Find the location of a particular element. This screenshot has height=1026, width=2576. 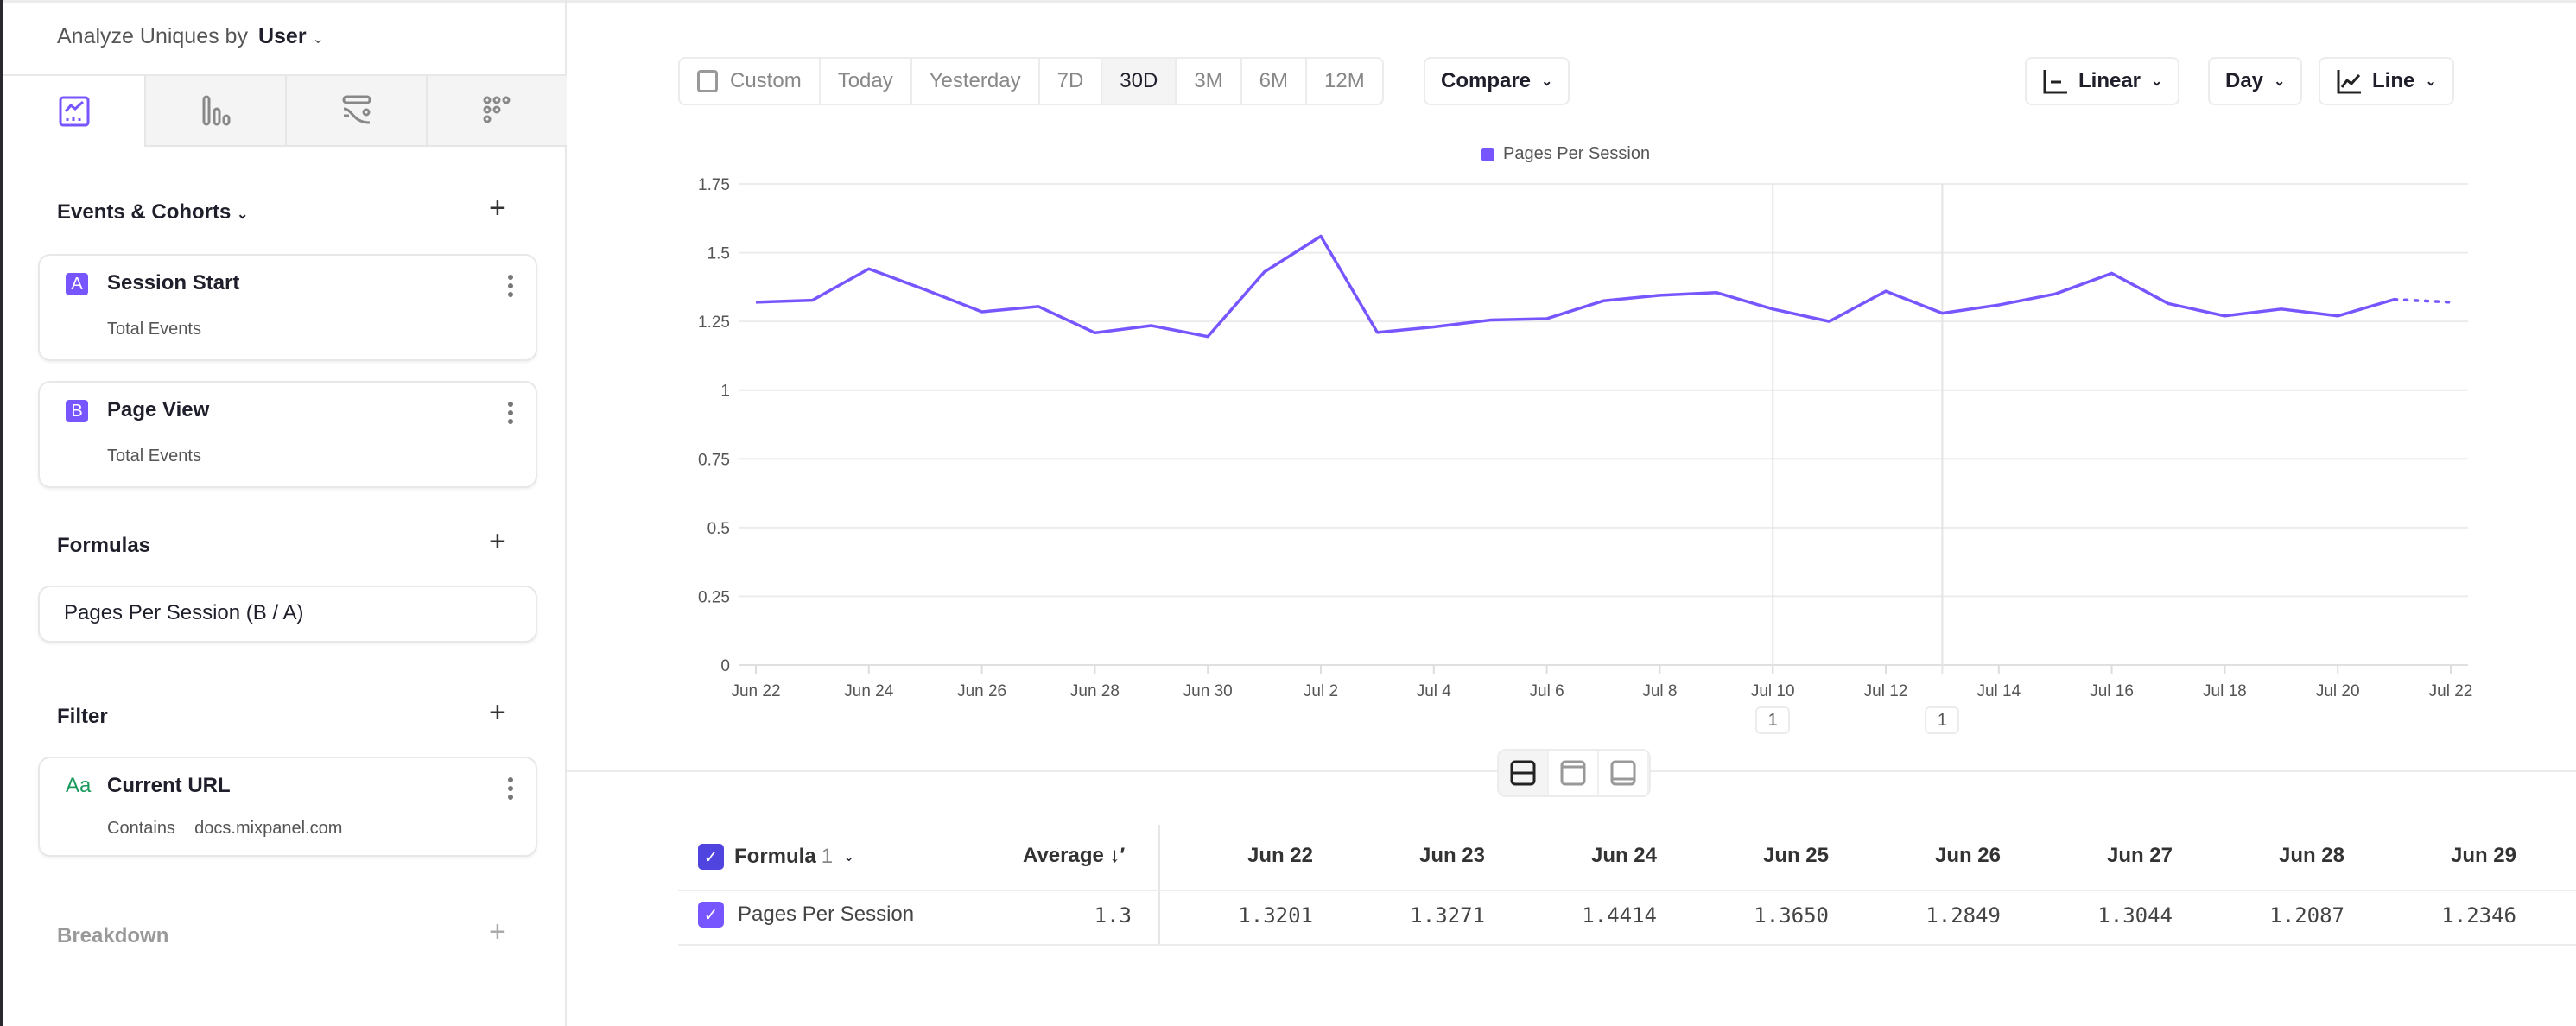

filter-title: Filter is located at coordinates (82, 716).